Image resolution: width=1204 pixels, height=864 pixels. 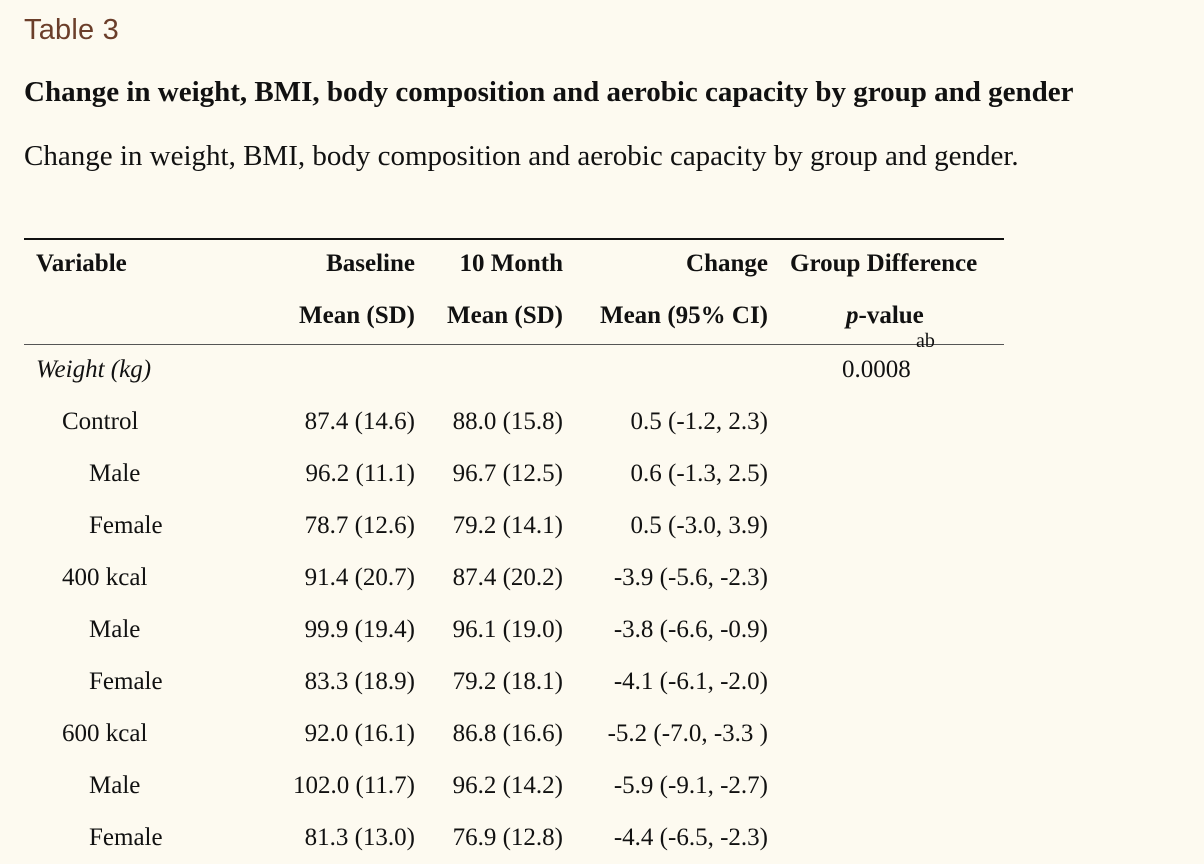 What do you see at coordinates (507, 577) in the screenshot?
I see `row-10-month: 87.4 (20.2)` at bounding box center [507, 577].